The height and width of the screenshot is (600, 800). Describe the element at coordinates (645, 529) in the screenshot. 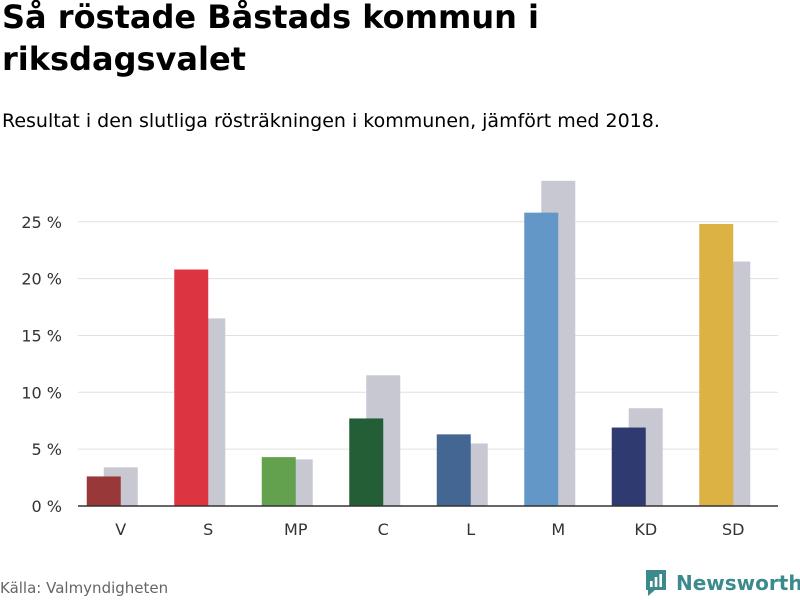

I see `x-tick-label-kd: KD` at that location.